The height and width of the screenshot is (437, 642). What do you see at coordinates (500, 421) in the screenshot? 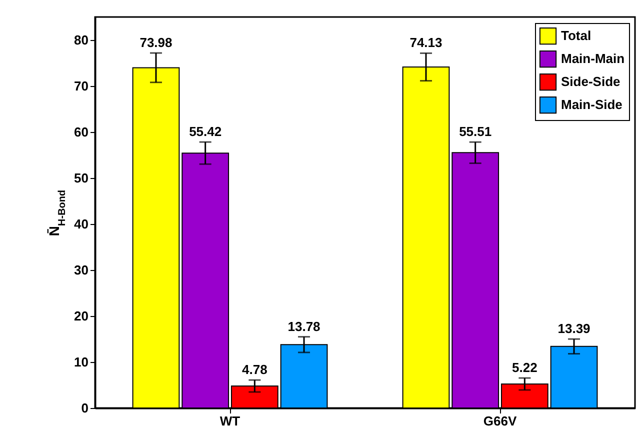
I see `x-tick-label: G66V` at bounding box center [500, 421].